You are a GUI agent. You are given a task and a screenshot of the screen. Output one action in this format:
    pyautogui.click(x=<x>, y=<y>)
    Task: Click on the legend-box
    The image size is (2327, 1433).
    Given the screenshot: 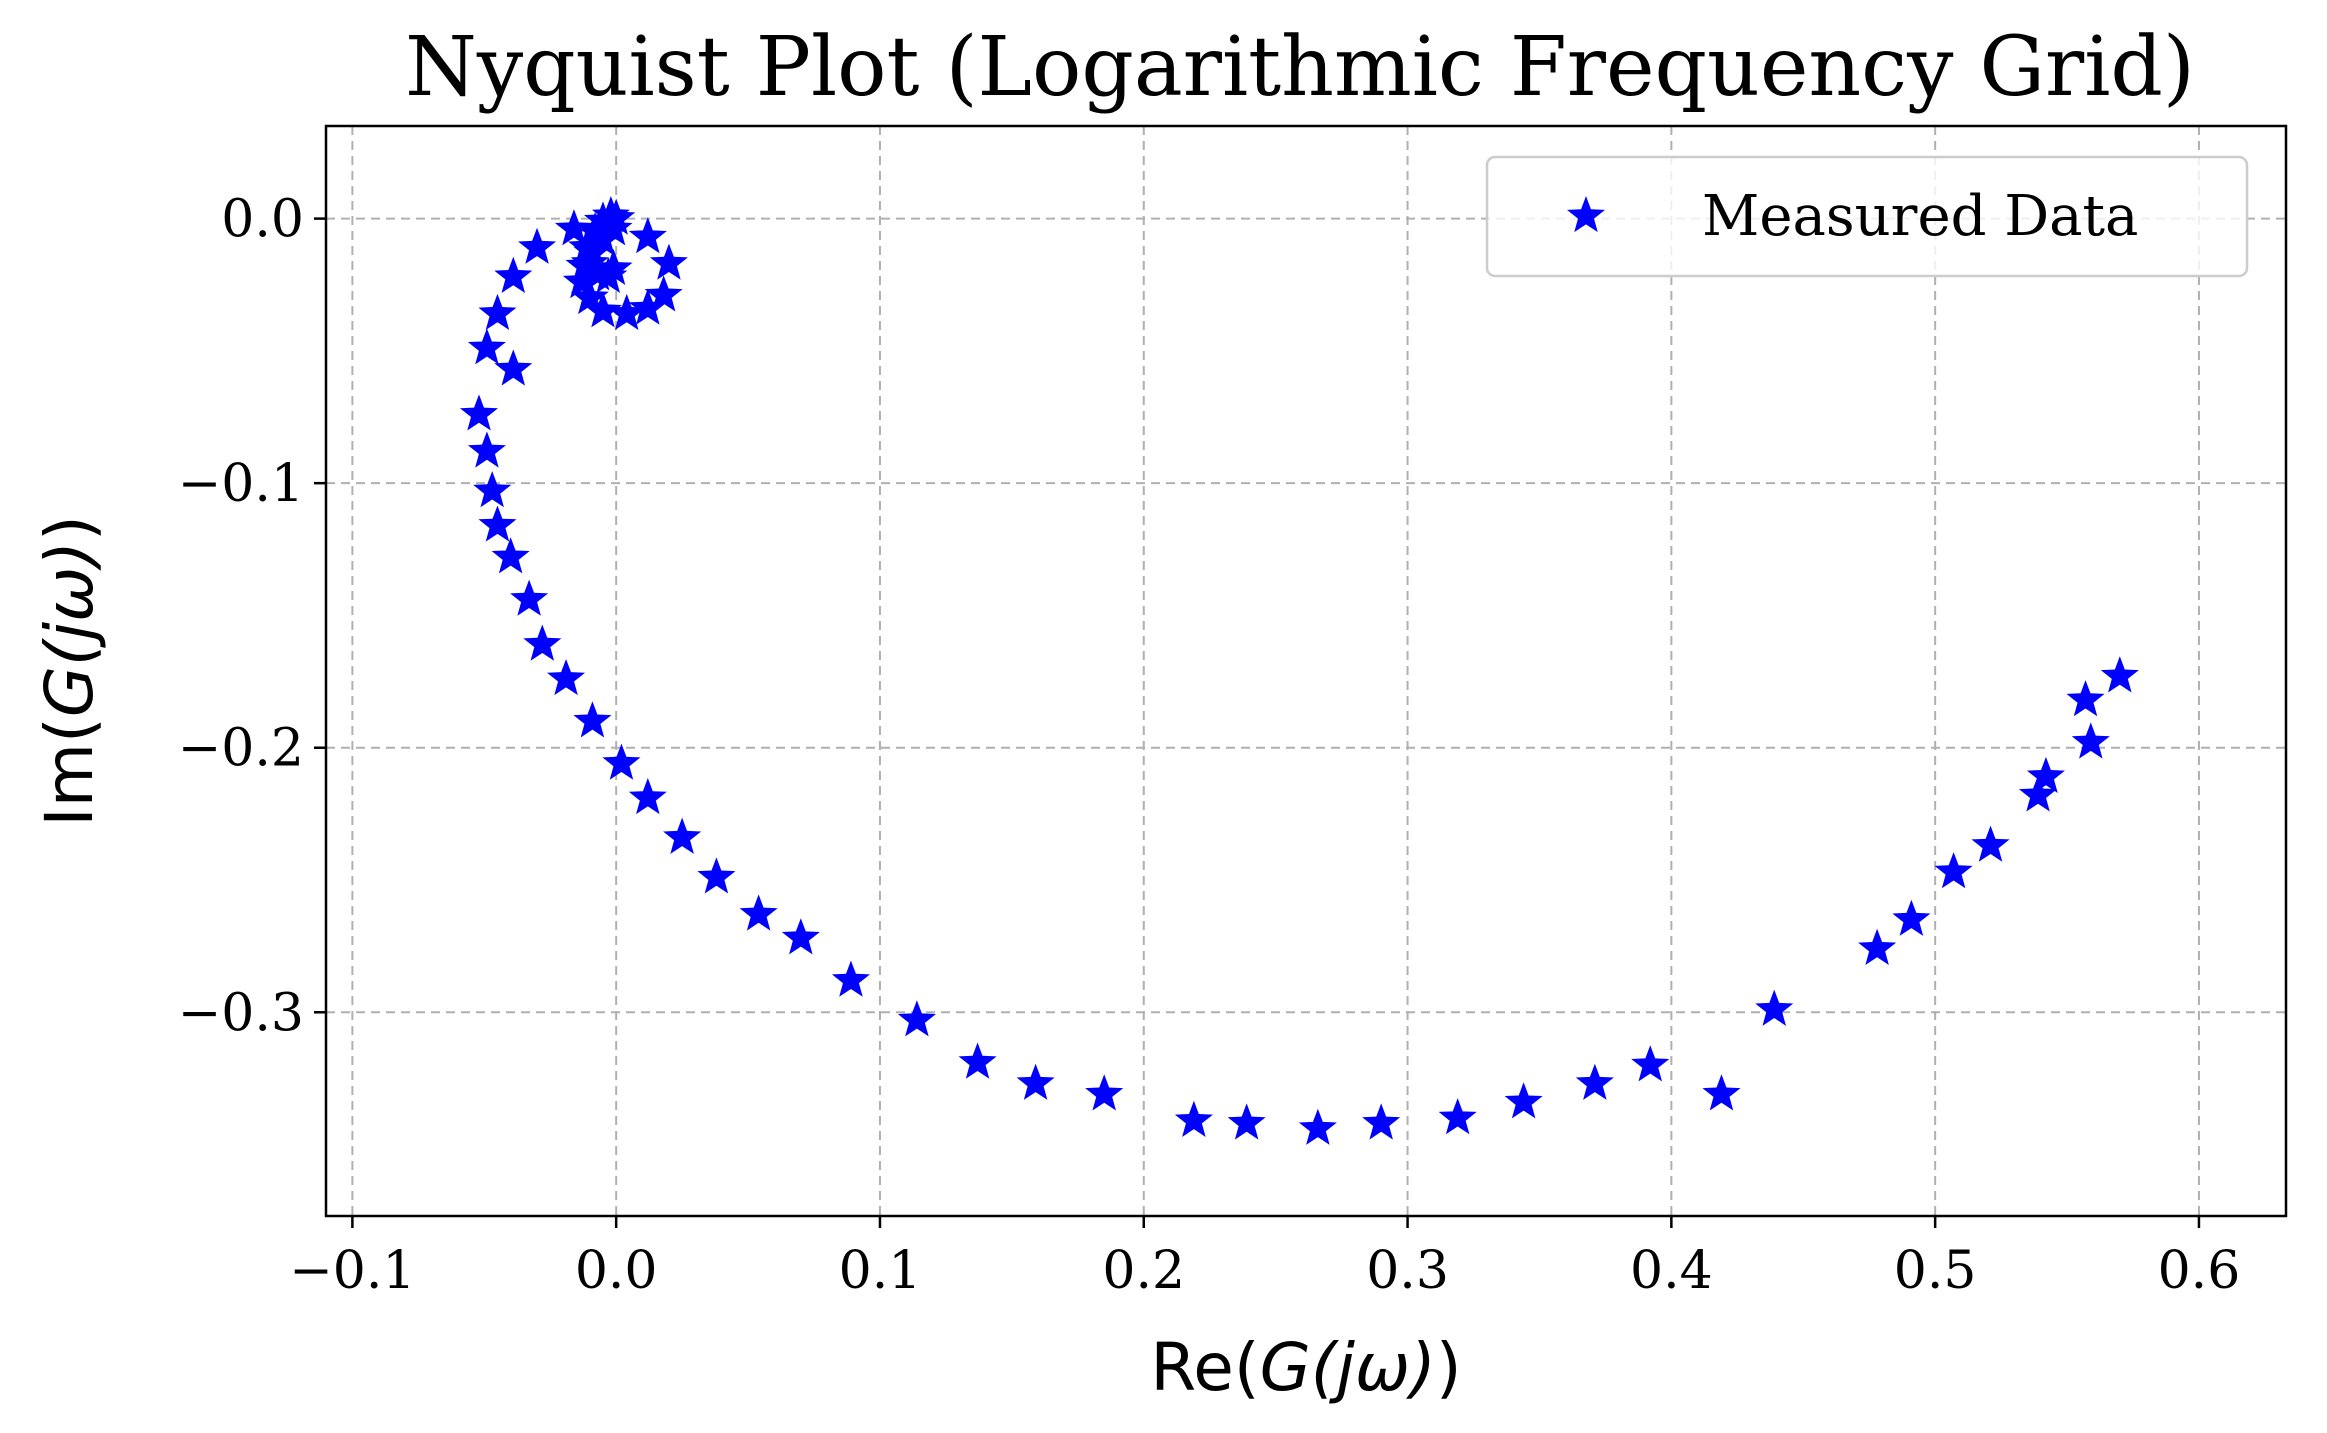 What is the action you would take?
    pyautogui.click(x=1867, y=216)
    